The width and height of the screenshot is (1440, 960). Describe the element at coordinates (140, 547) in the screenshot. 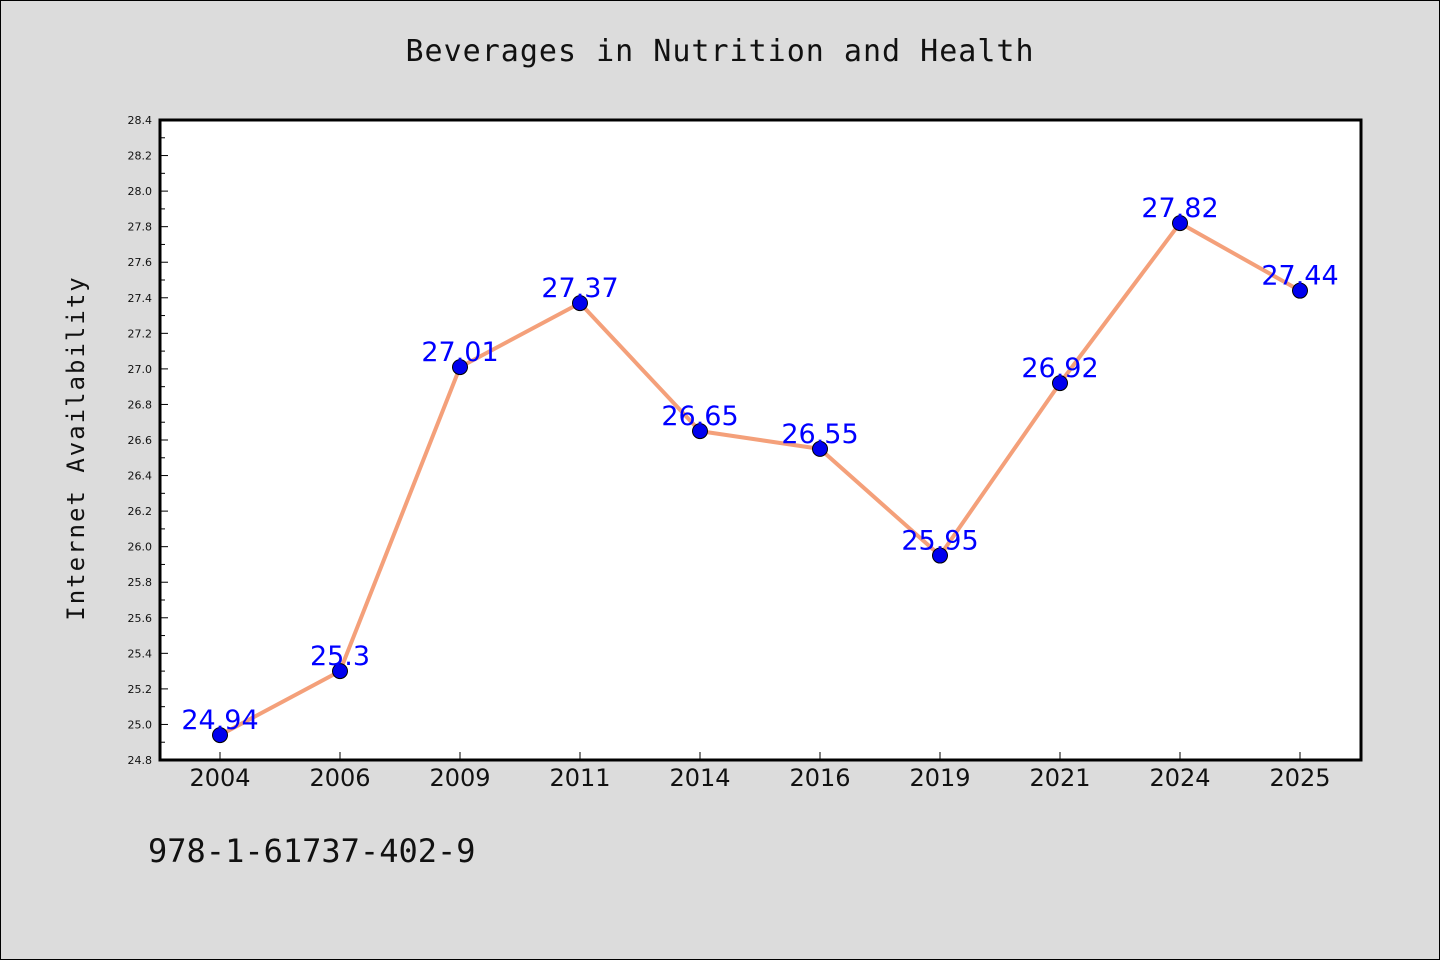

I see `y-tick-label: 26.0` at that location.